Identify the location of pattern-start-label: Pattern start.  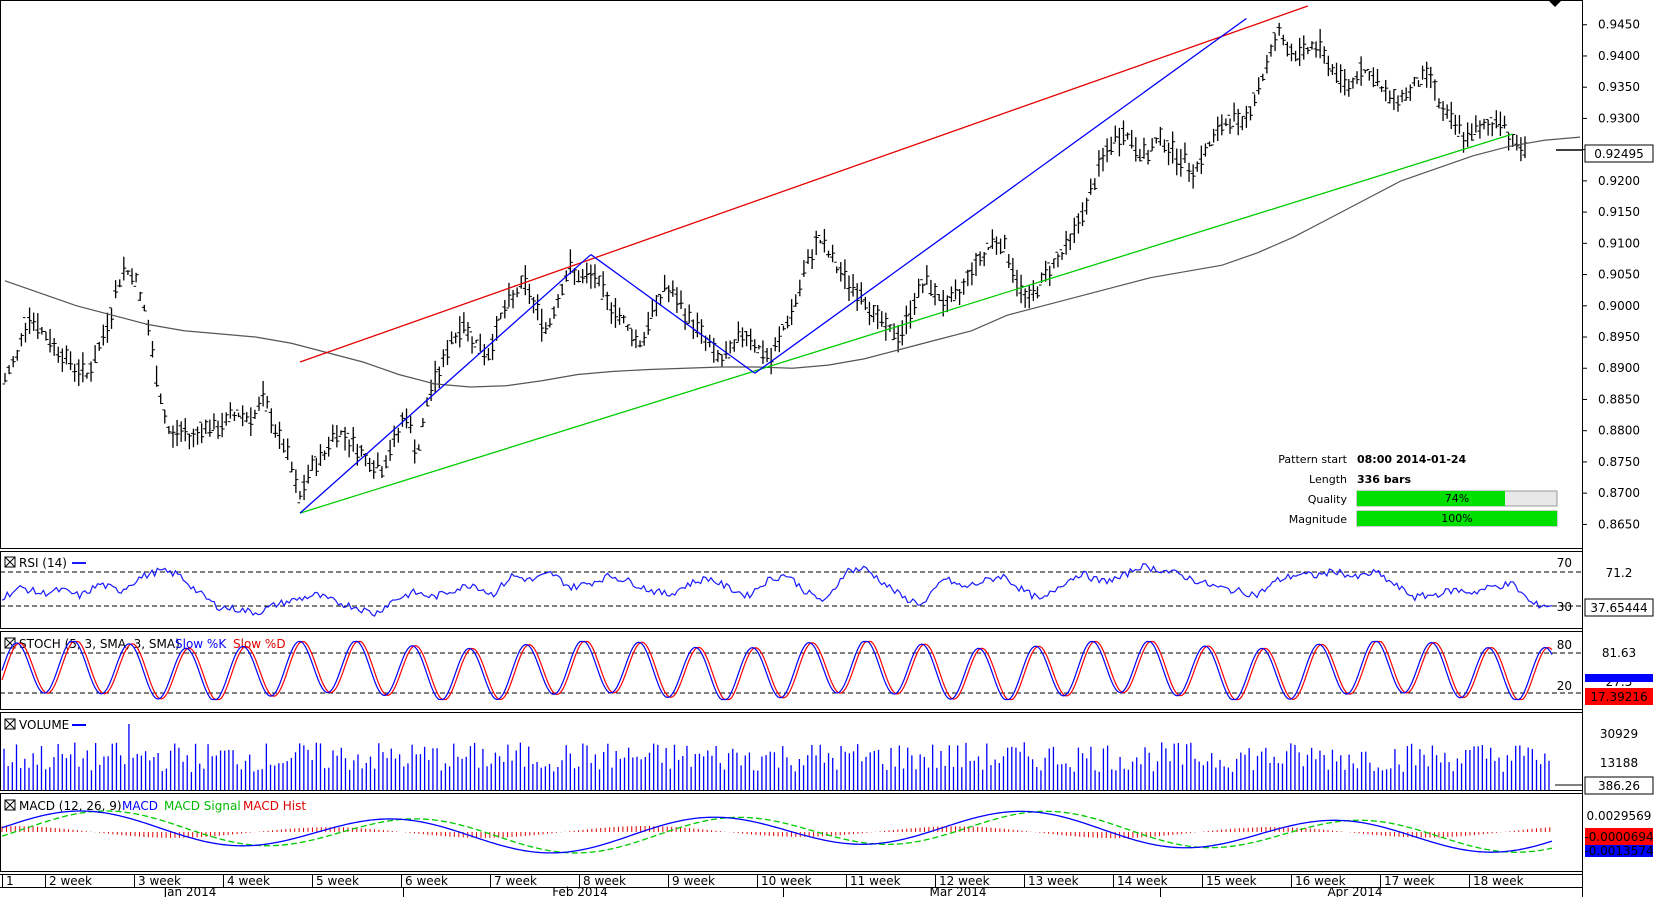
(1312, 459).